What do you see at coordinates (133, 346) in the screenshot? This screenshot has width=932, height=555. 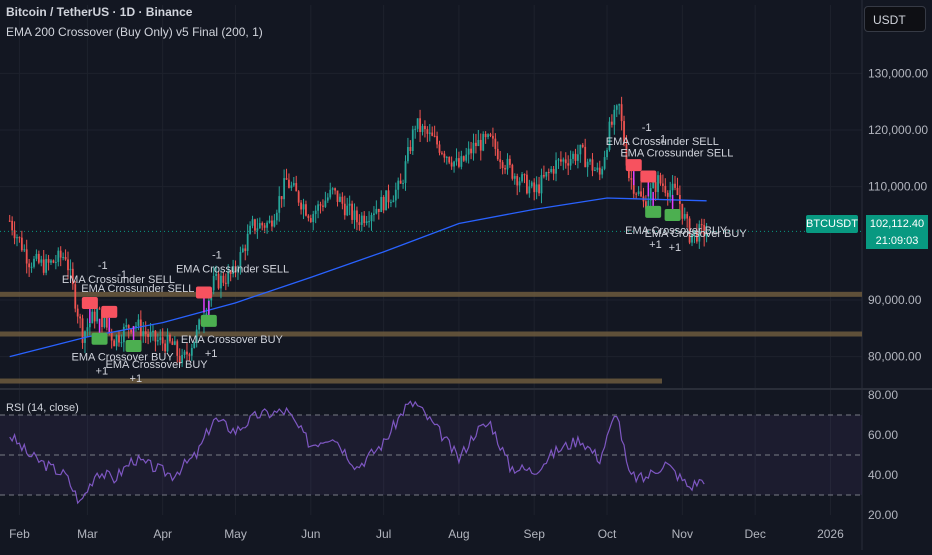 I see `buy-marker` at bounding box center [133, 346].